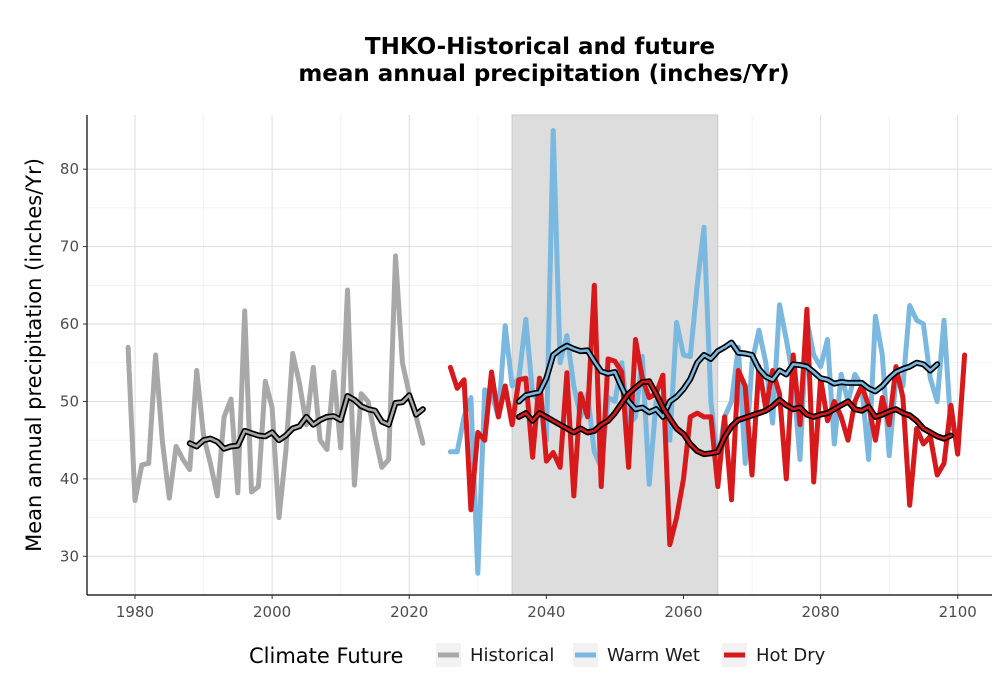  I want to click on x-tick-label-2: 2020, so click(409, 612).